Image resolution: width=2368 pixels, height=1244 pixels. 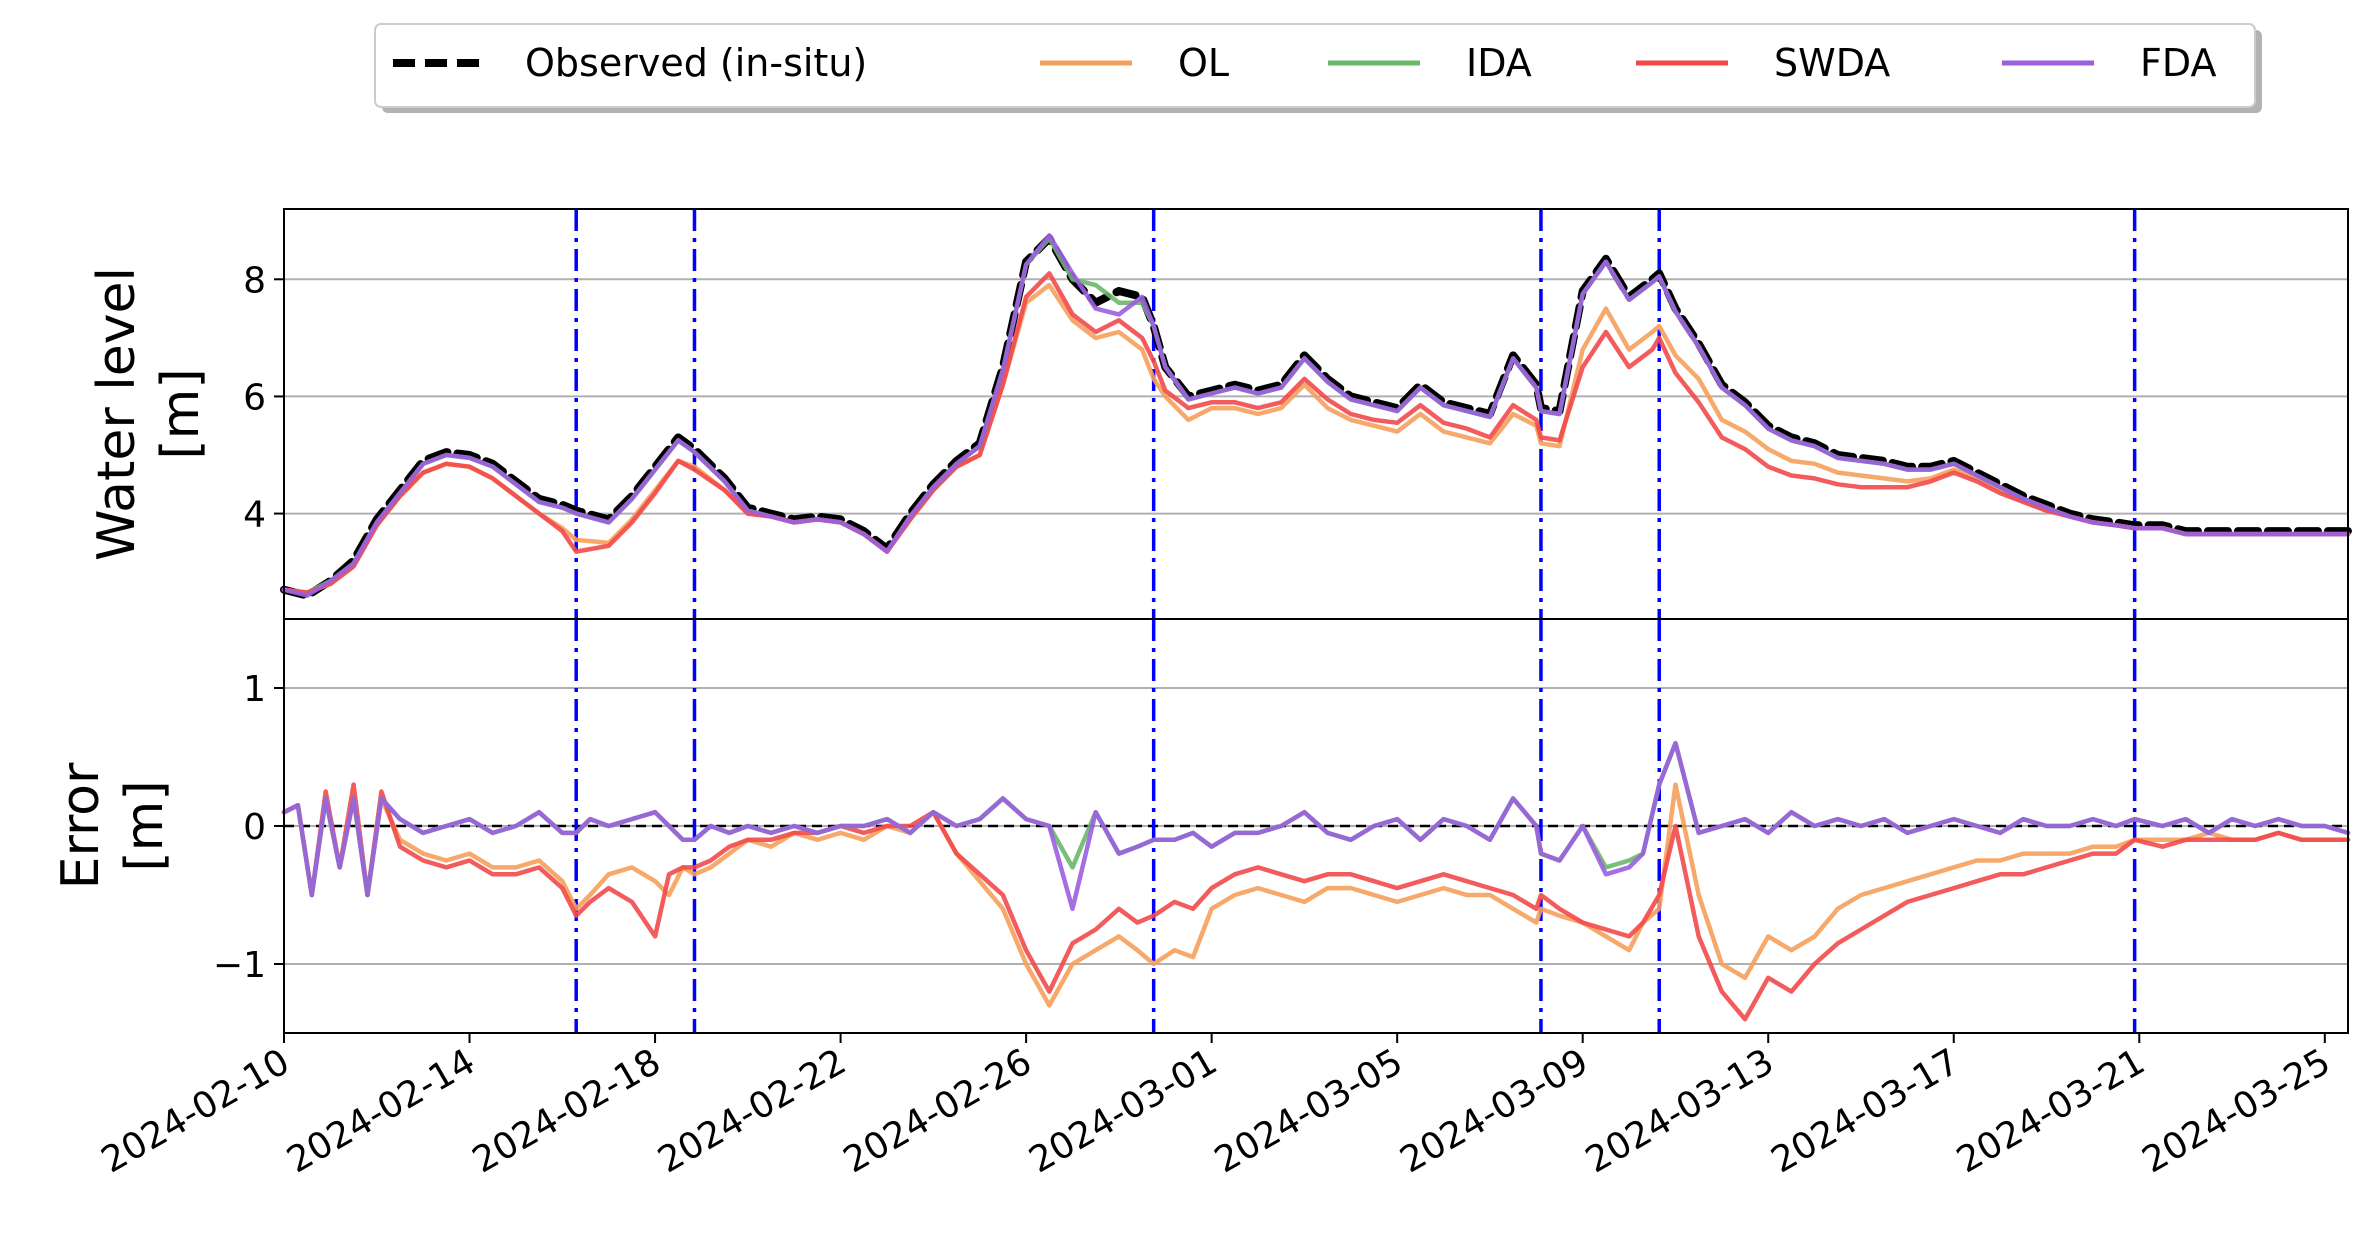 I want to click on bottom-ytick-label: −1, so click(x=239, y=965).